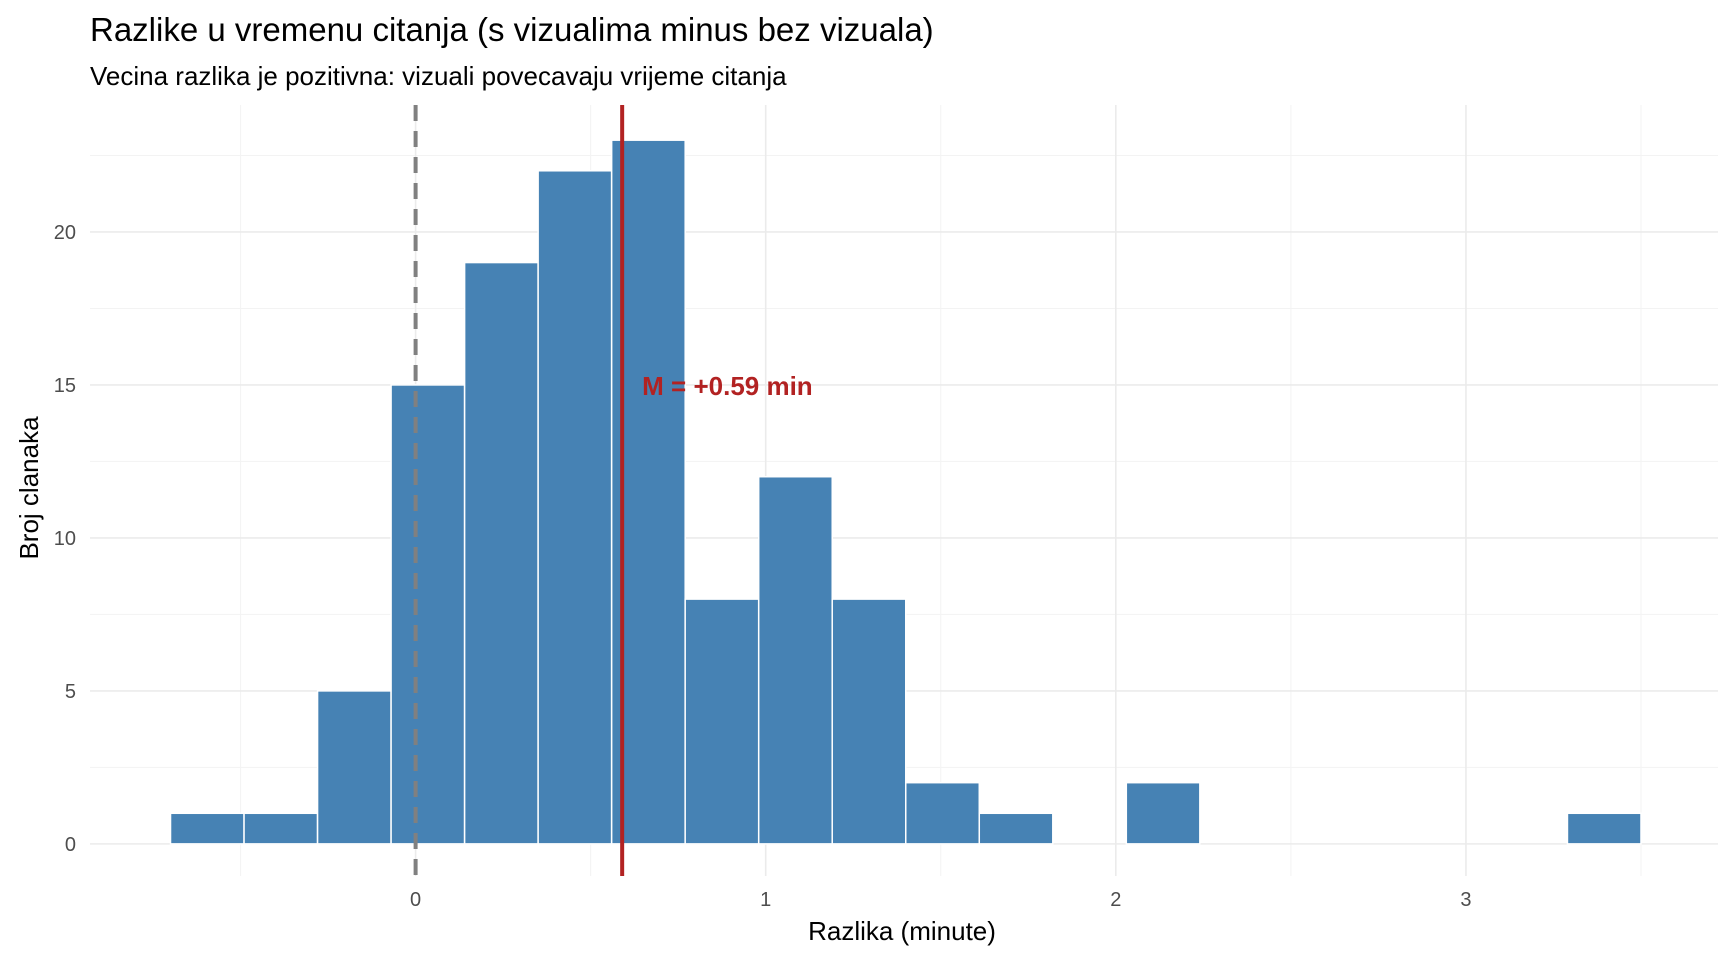  I want to click on x-tick-label: 1, so click(765, 900).